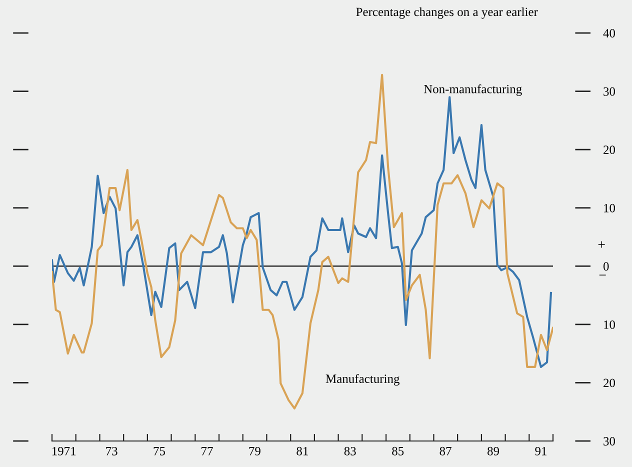 The width and height of the screenshot is (632, 467). What do you see at coordinates (160, 451) in the screenshot?
I see `x-tick-label: 75` at bounding box center [160, 451].